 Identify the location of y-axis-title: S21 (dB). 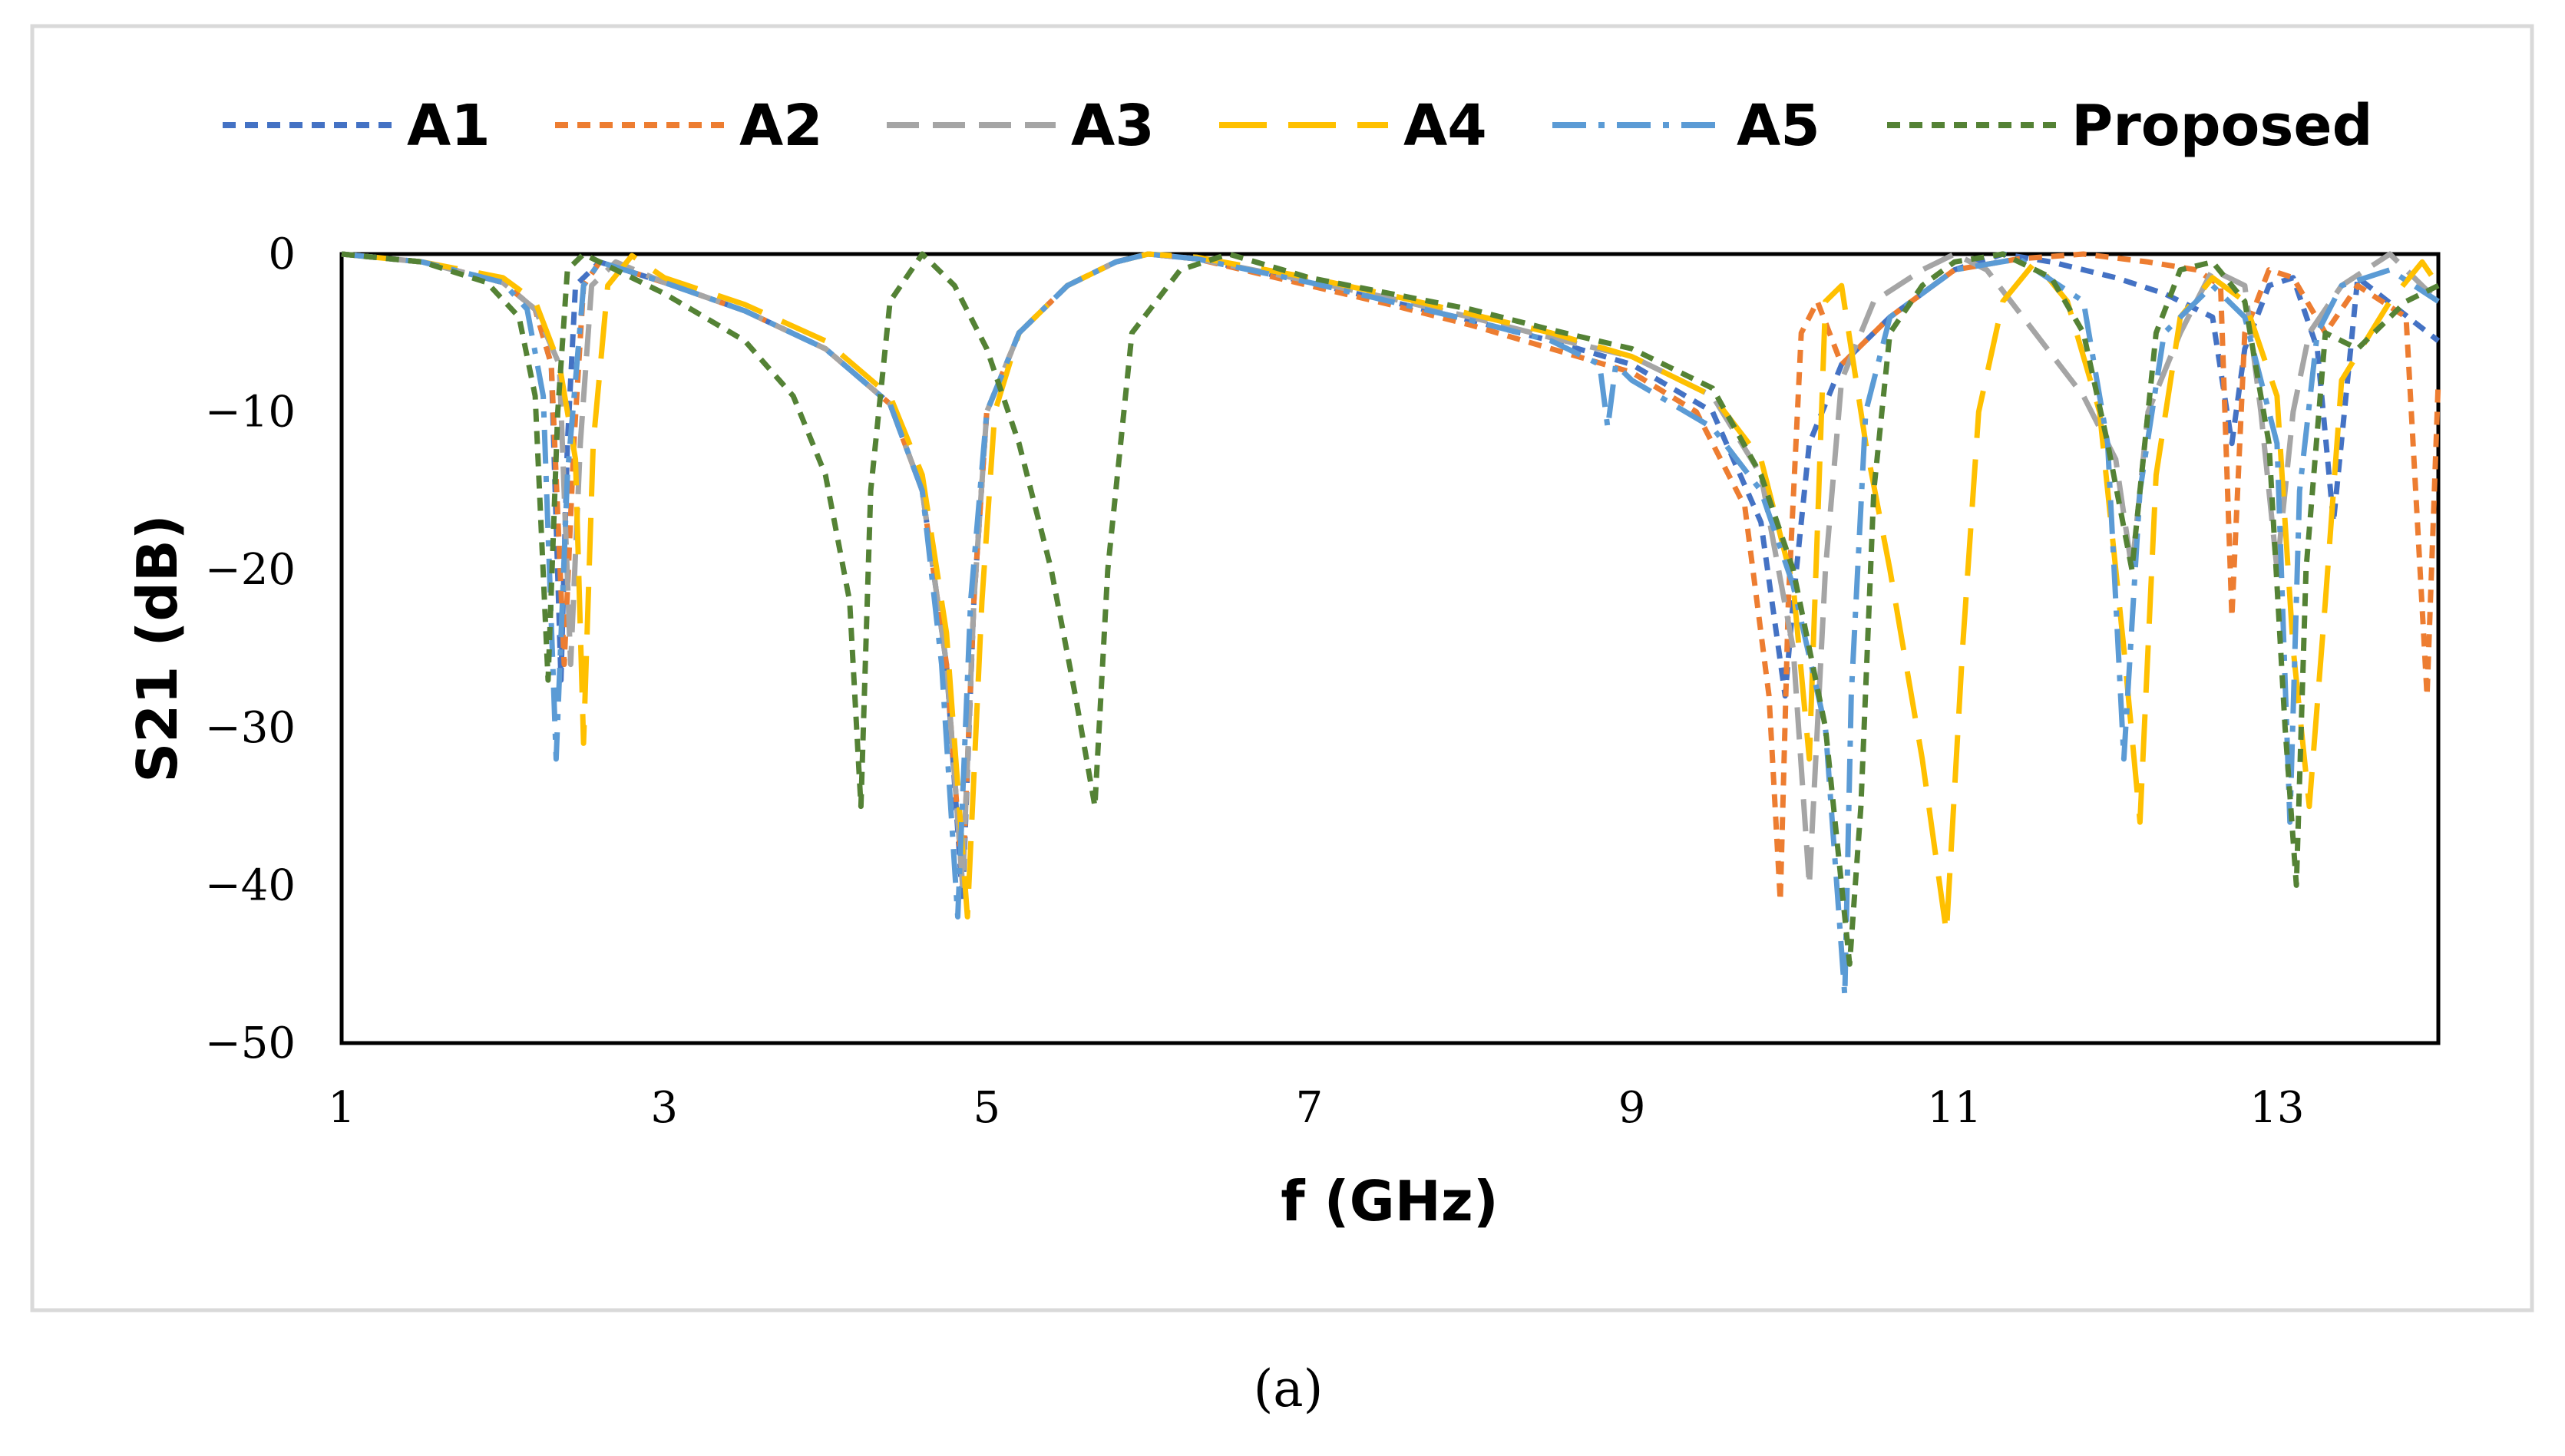
(158, 648).